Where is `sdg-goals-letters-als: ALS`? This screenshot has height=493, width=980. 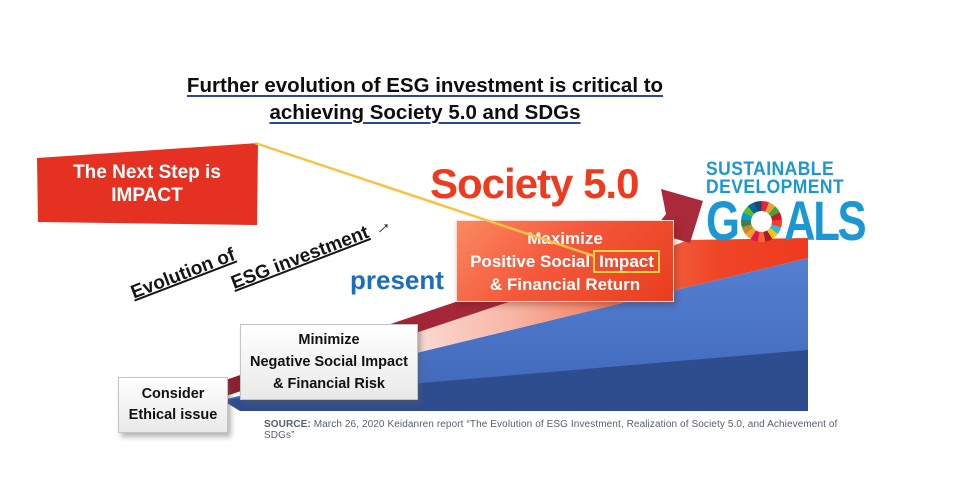 sdg-goals-letters-als: ALS is located at coordinates (825, 220).